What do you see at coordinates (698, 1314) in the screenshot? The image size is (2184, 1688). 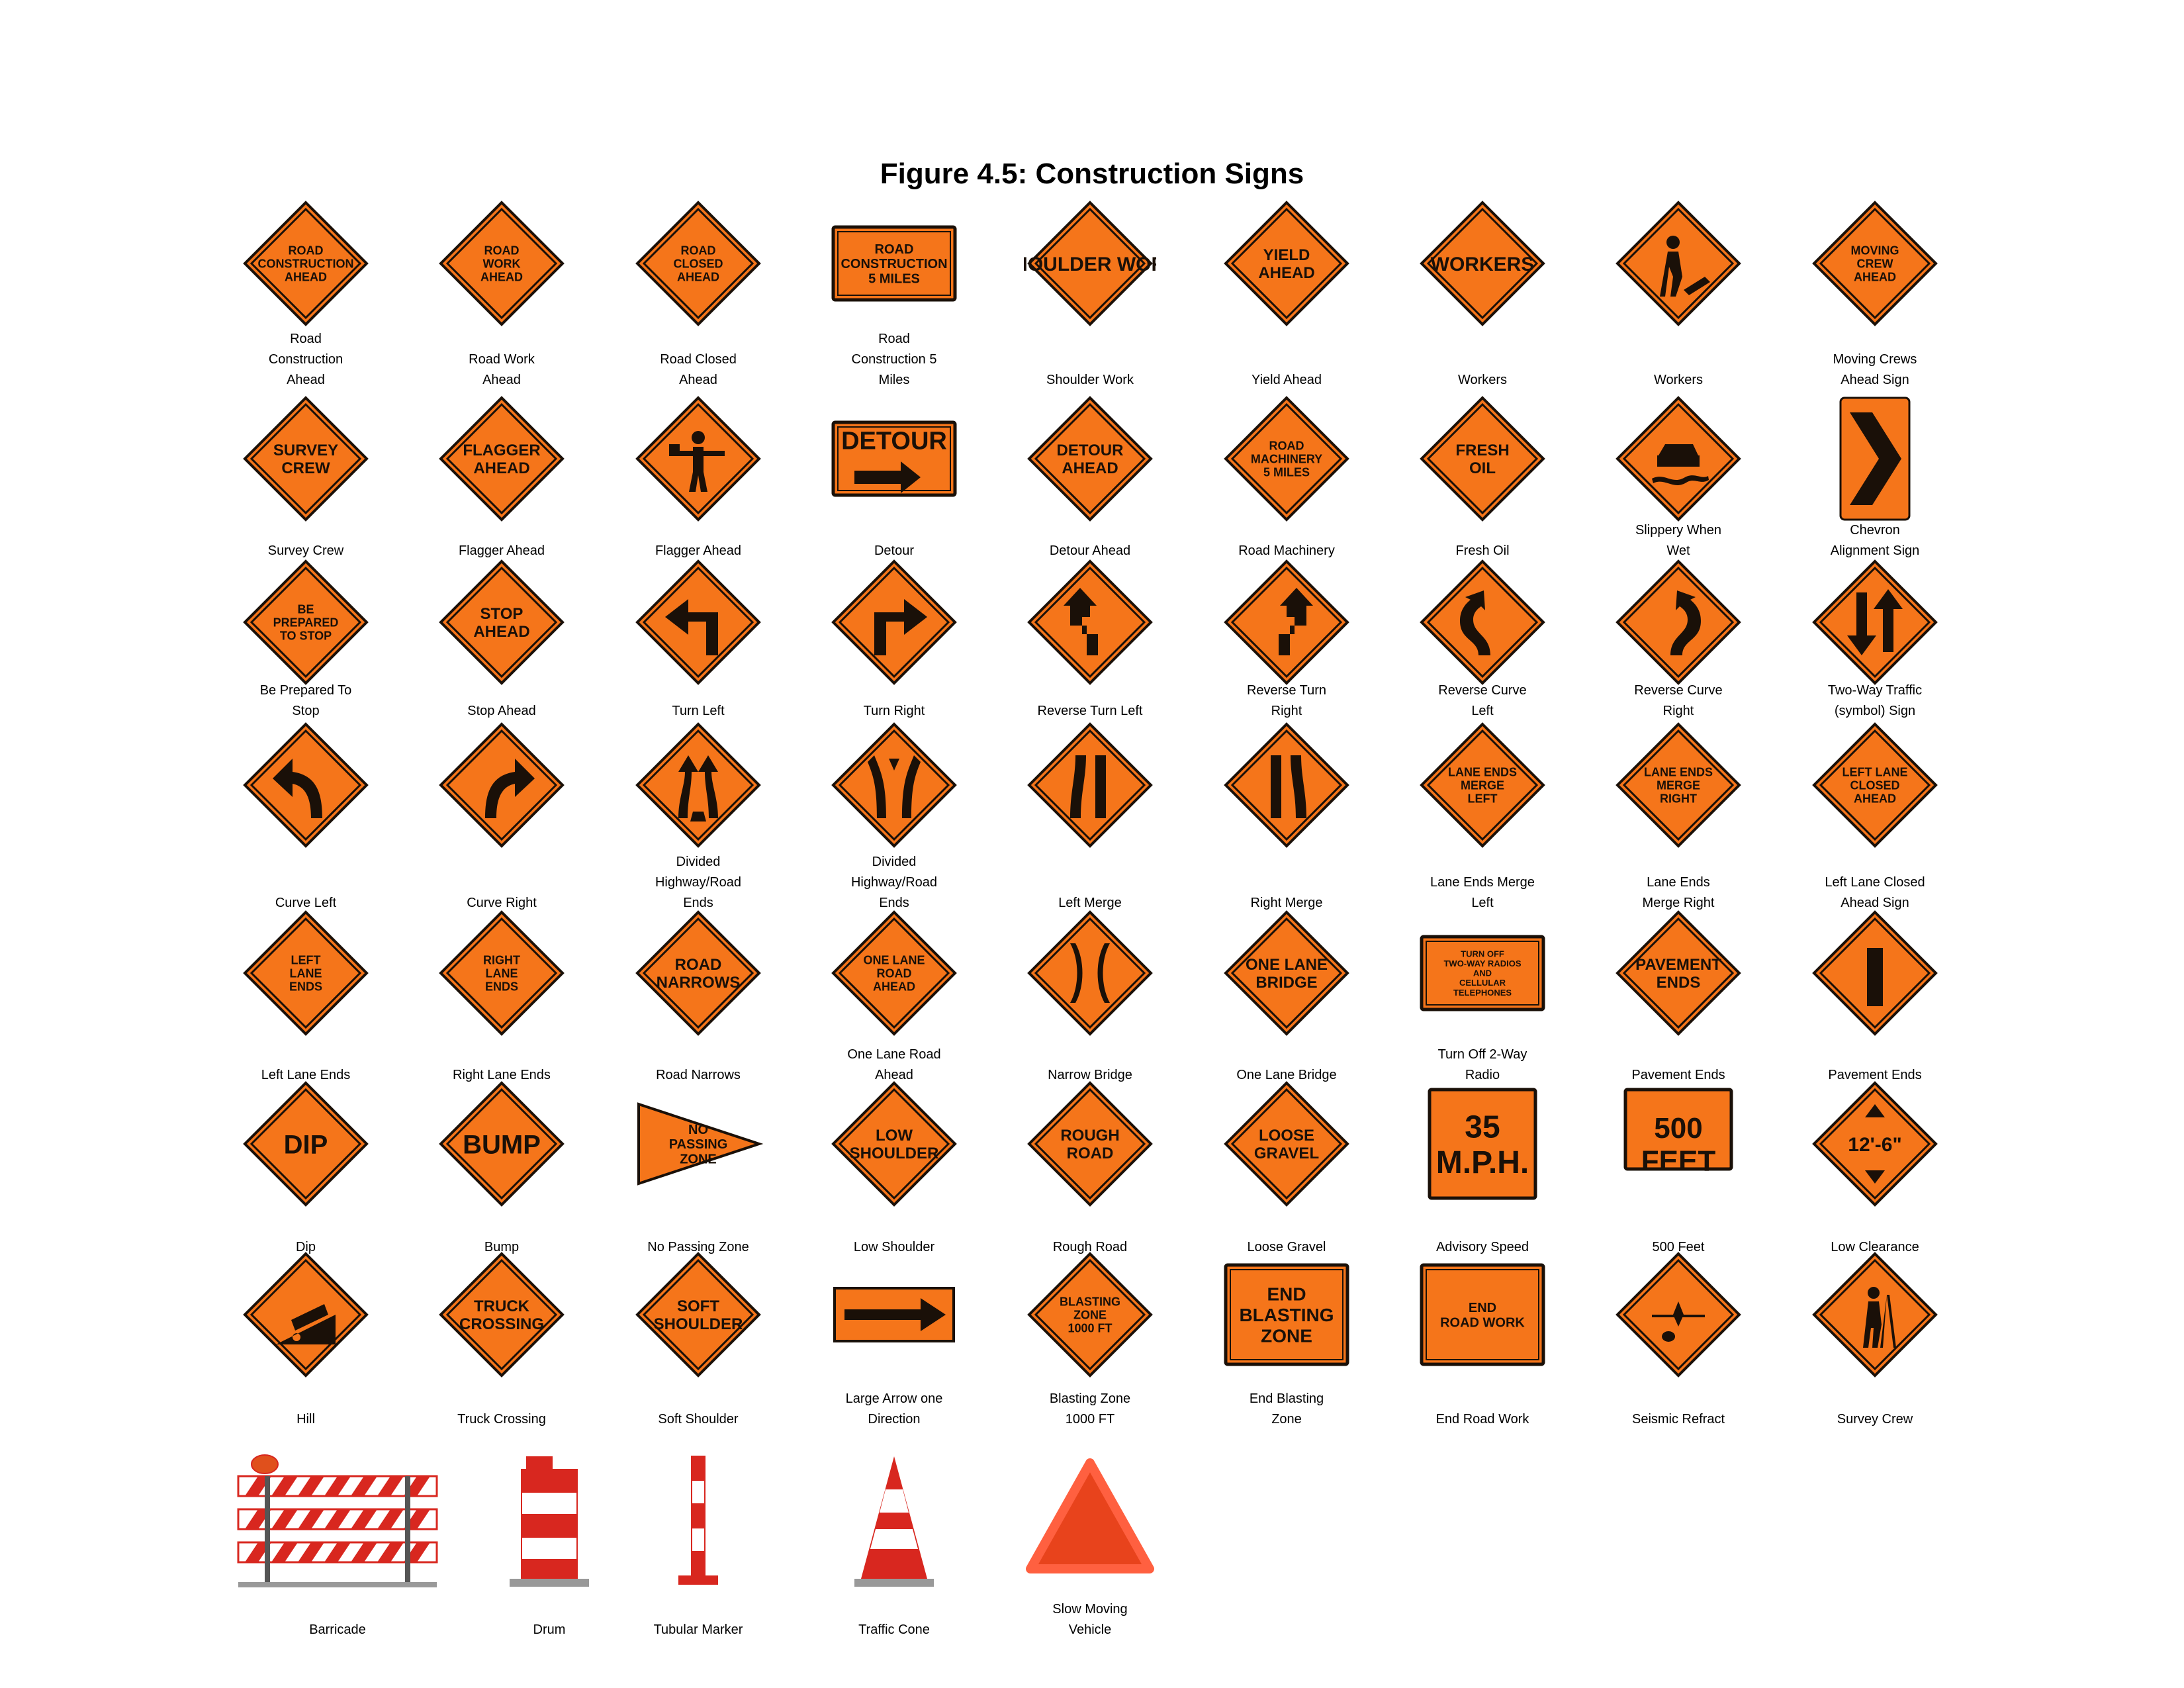 I see `sign-icon-wrap: SOFT SHOULDER` at bounding box center [698, 1314].